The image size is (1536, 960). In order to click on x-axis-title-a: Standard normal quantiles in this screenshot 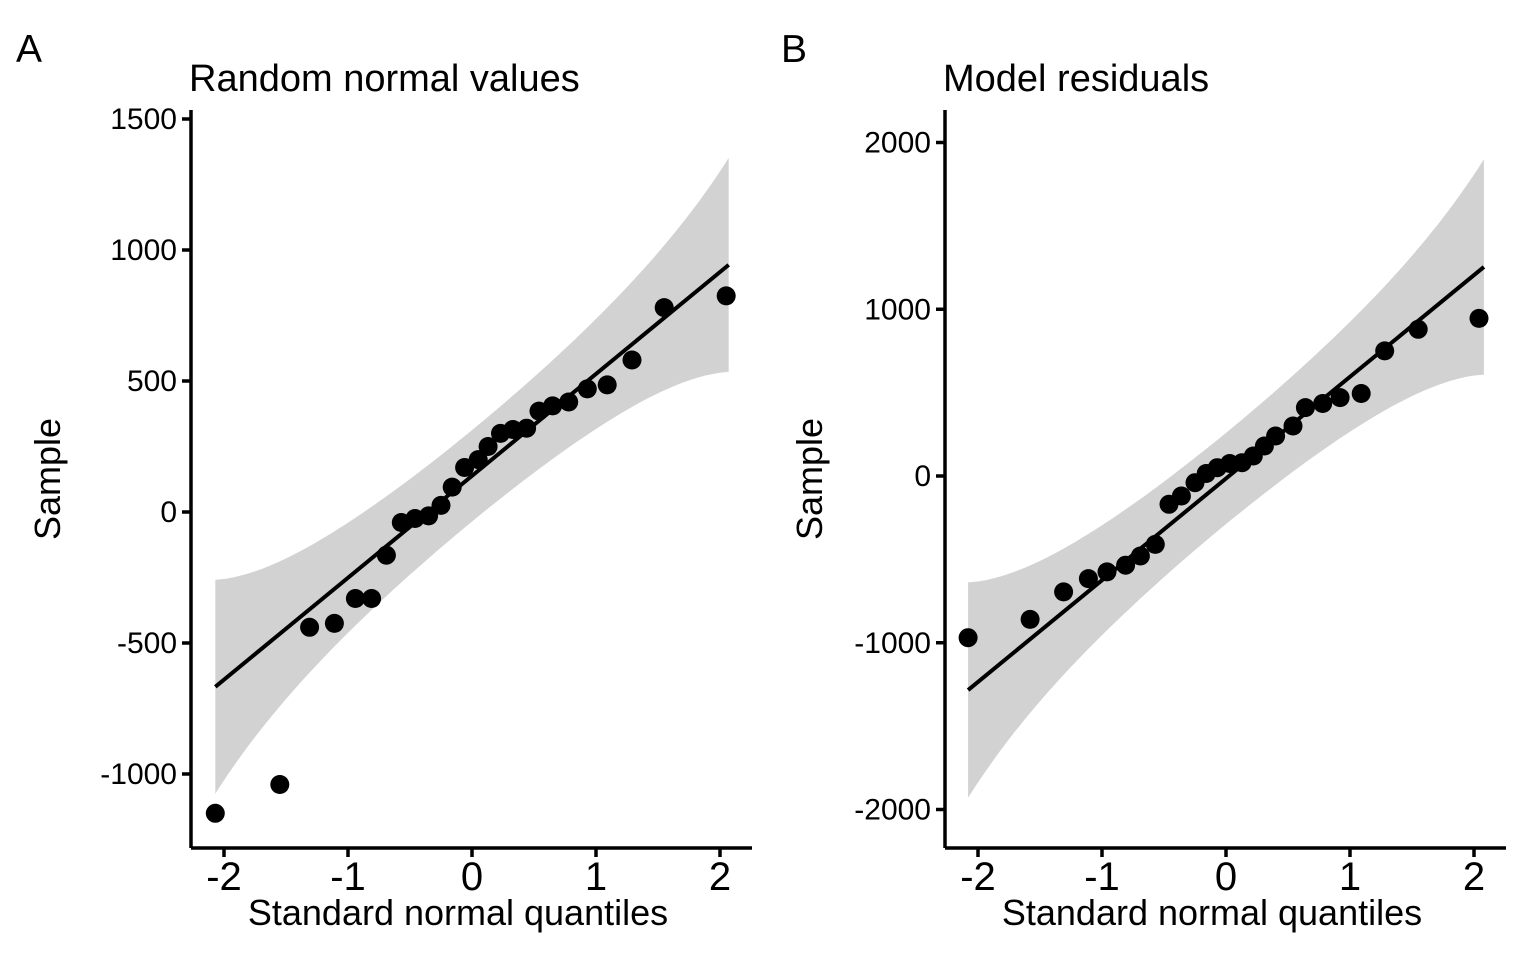, I will do `click(458, 912)`.